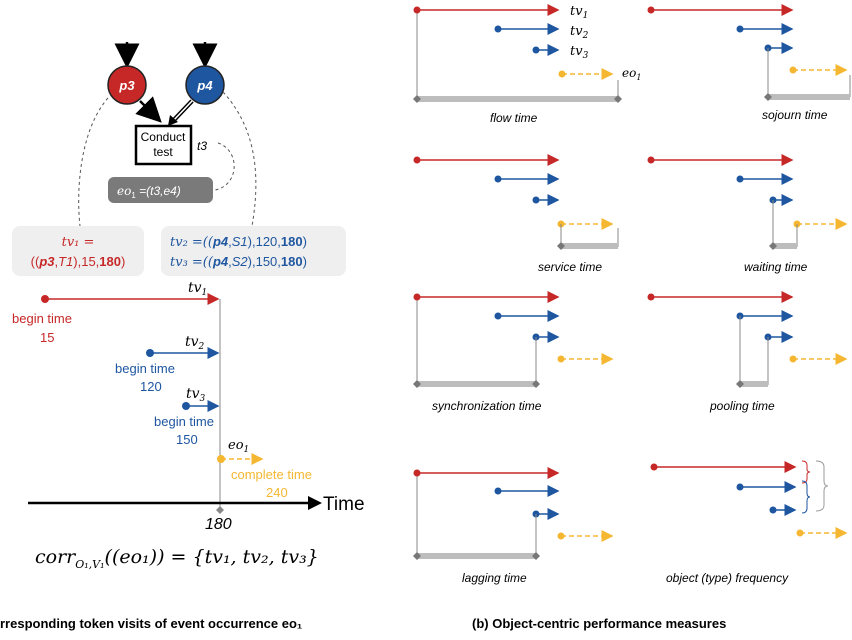  What do you see at coordinates (202, 146) in the screenshot?
I see `transition-name: t3` at bounding box center [202, 146].